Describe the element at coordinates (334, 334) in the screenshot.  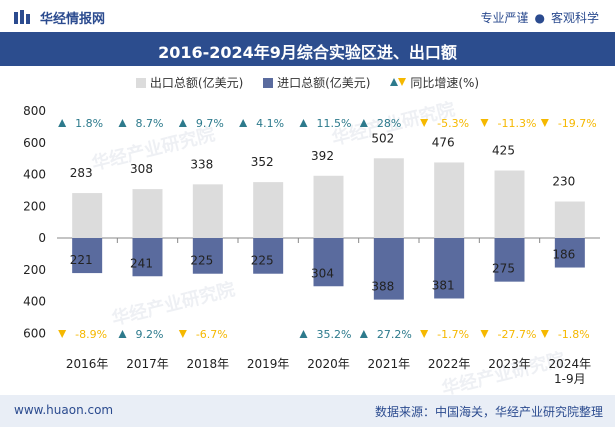
I see `import-growth-label: 35.2%` at that location.